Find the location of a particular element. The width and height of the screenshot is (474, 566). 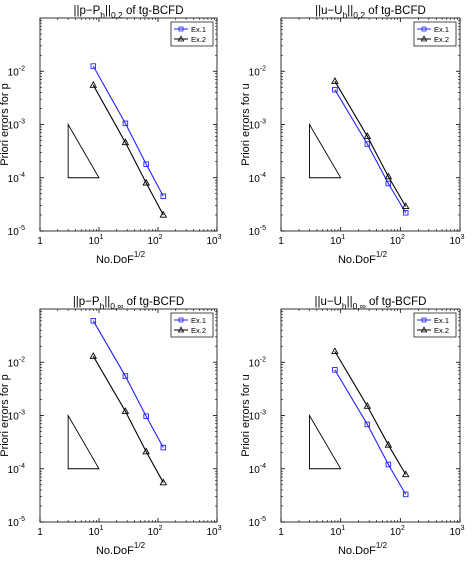

chart-title: ||u−Uh||0,∞ of tg-BCFD is located at coordinates (371, 303).